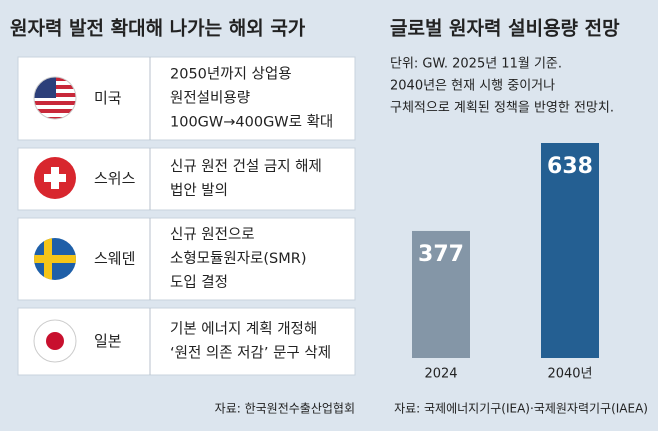  Describe the element at coordinates (199, 190) in the screenshot. I see `country-detail: 법안 발의` at that location.